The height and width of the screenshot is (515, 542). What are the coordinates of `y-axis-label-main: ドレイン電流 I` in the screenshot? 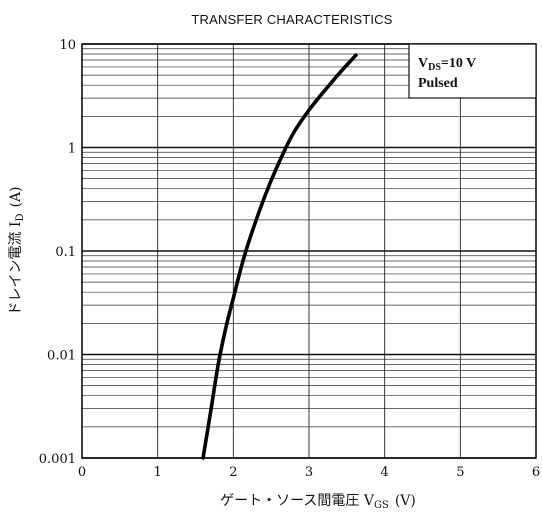 It's located at (16, 269).